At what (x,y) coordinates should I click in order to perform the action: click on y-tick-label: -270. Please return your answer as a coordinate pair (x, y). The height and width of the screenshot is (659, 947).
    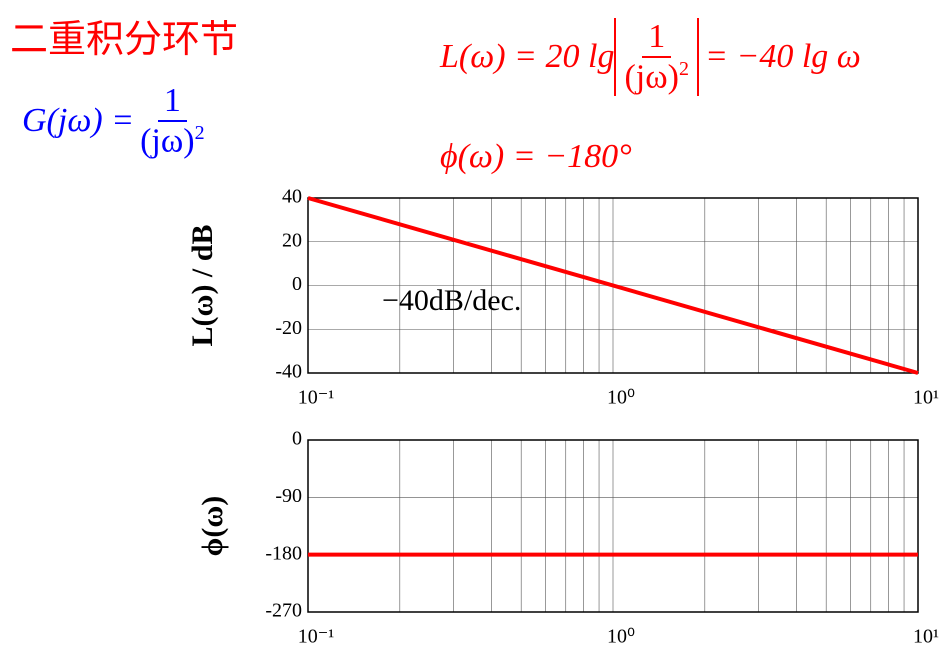
    Looking at the image, I should click on (283, 611).